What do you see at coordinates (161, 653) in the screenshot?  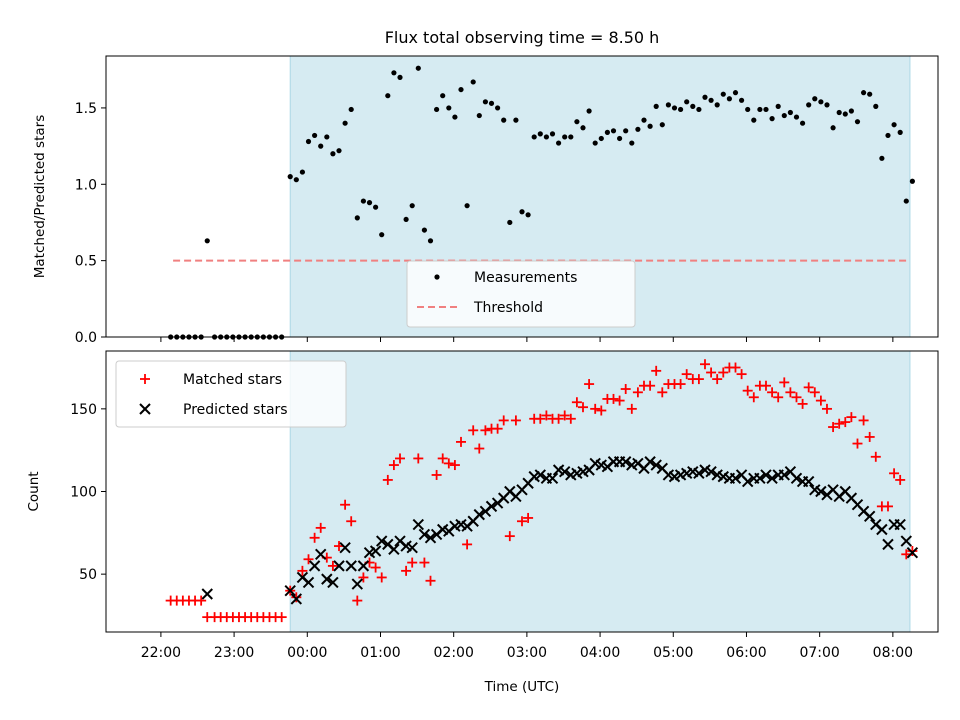 I see `x-tick-label: 22:00` at bounding box center [161, 653].